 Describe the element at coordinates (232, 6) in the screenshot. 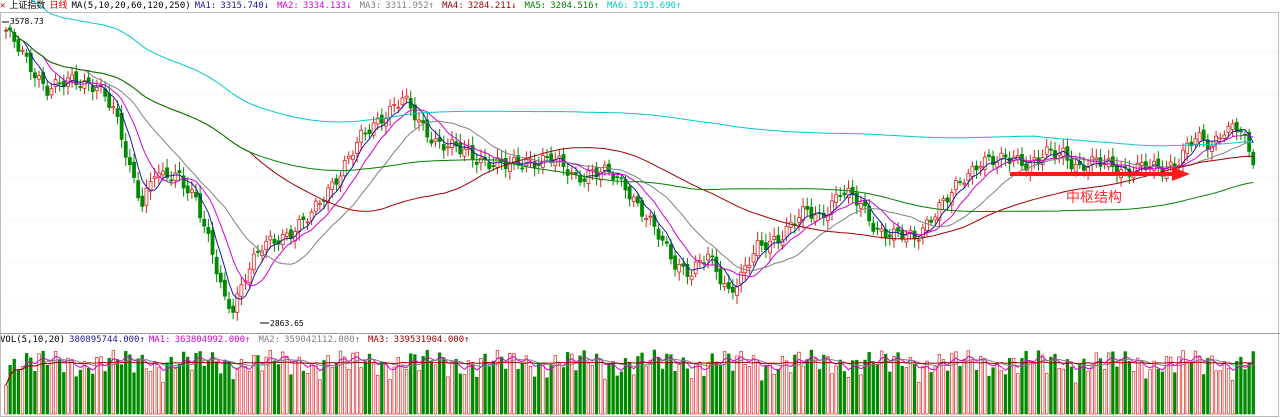

I see `ma1-readout: MA1: 3315.740↓` at that location.